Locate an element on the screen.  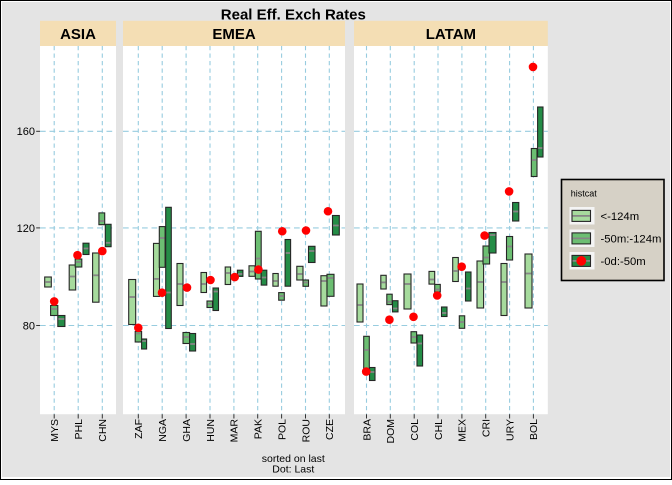
svg-text: -50m:-124m is located at coordinates (631, 239).